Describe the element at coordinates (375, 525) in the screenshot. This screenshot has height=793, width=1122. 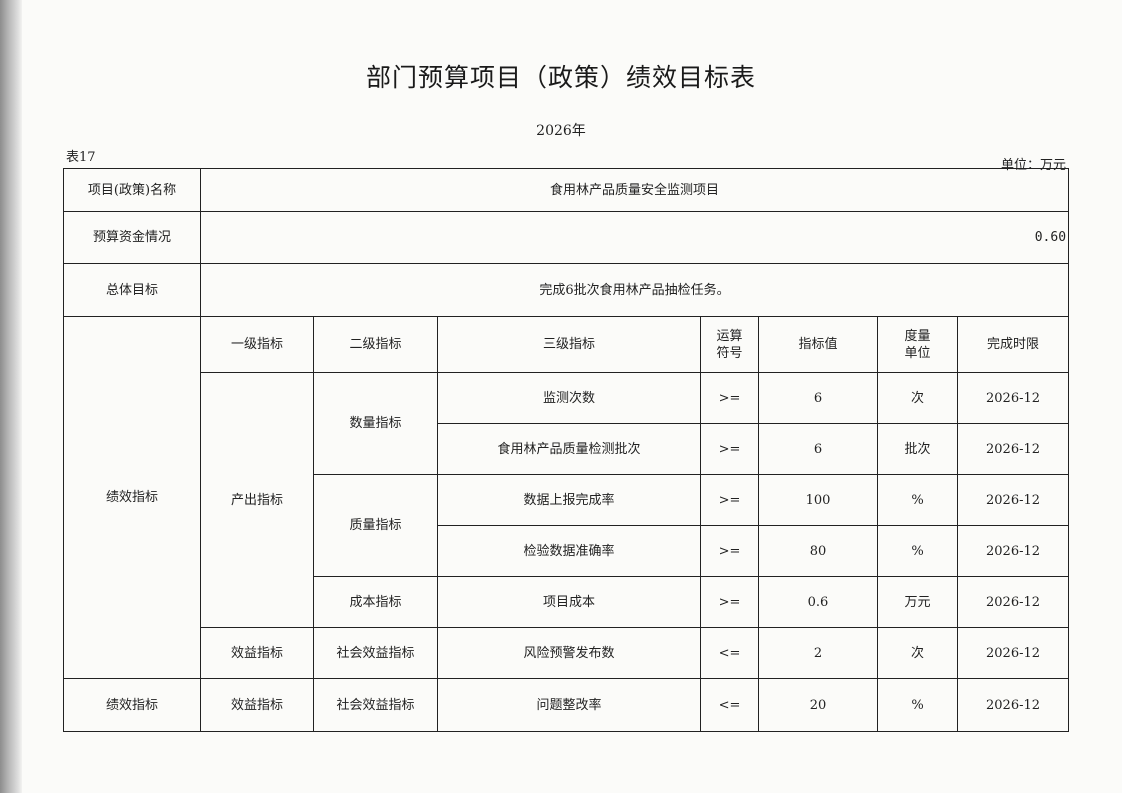
I see `level2-cell: 质量指标` at that location.